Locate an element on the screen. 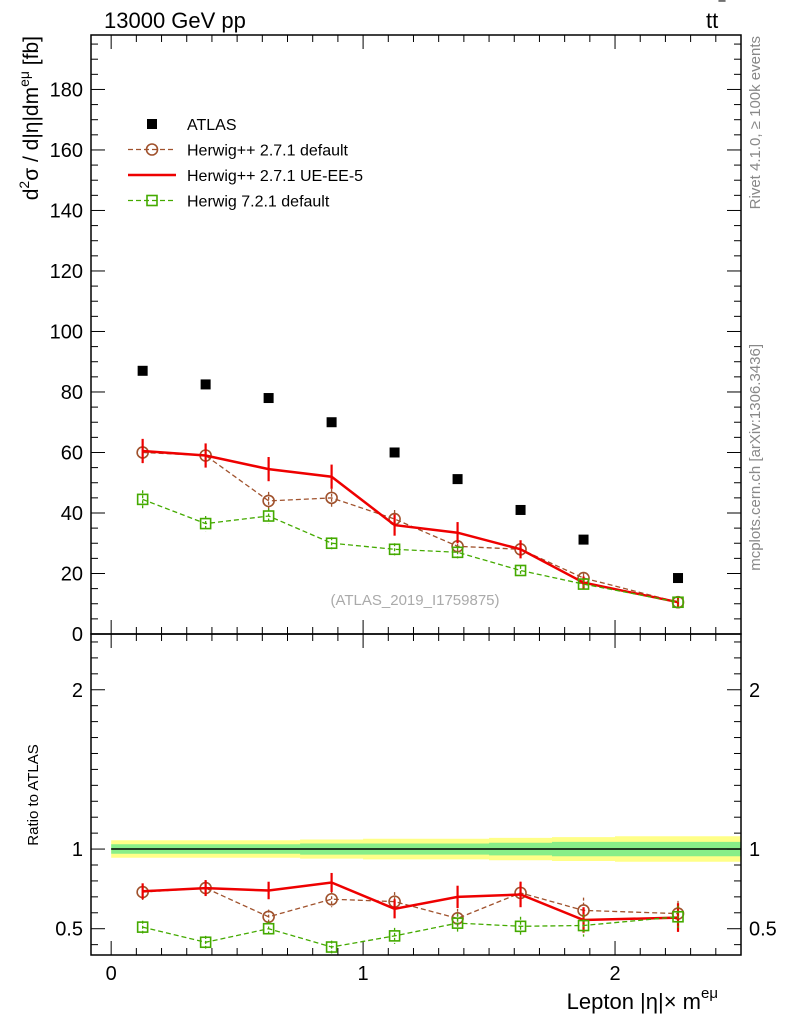  x-tick-label: 2 is located at coordinates (614, 974).